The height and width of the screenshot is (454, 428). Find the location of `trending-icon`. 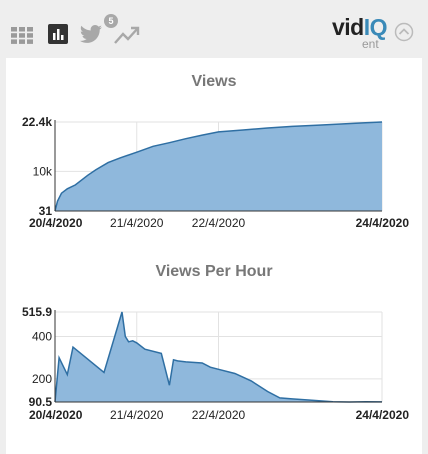

trending-icon is located at coordinates (127, 35).